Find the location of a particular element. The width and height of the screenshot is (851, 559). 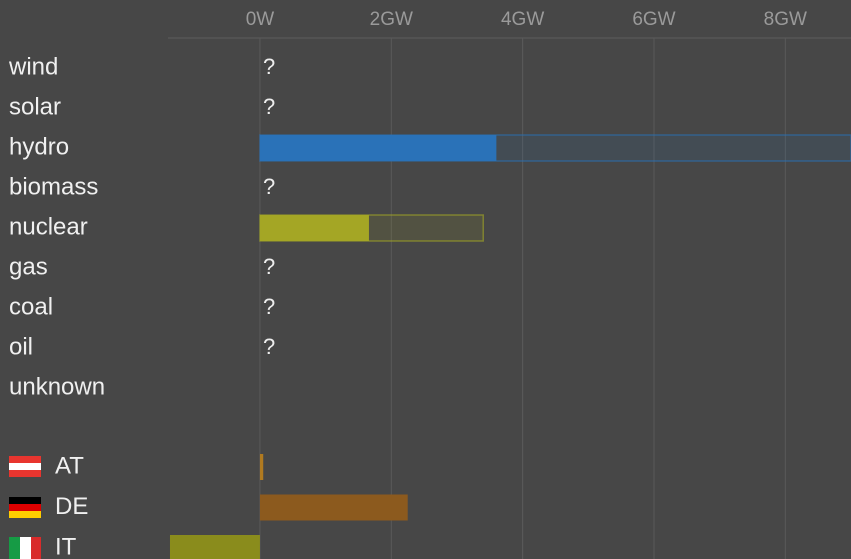

category-label: AT is located at coordinates (69, 465).